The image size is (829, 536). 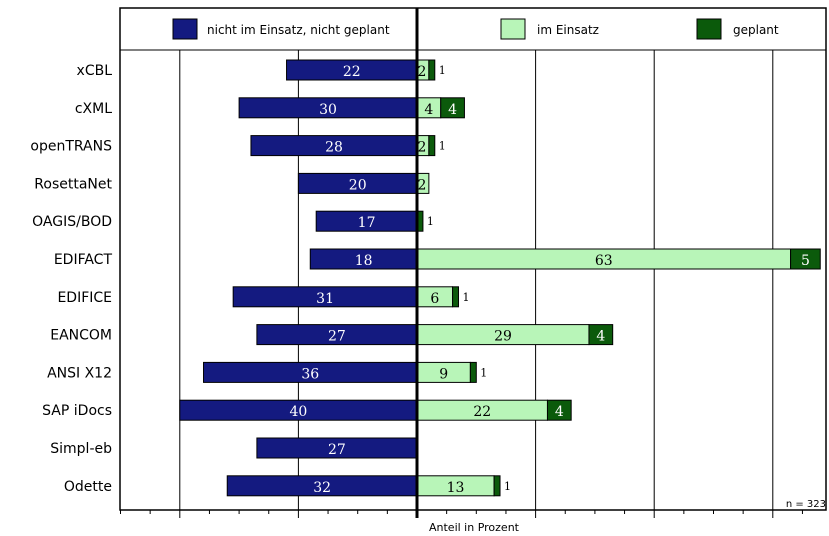 I want to click on value-label-not-in-use: 30, so click(x=328, y=110).